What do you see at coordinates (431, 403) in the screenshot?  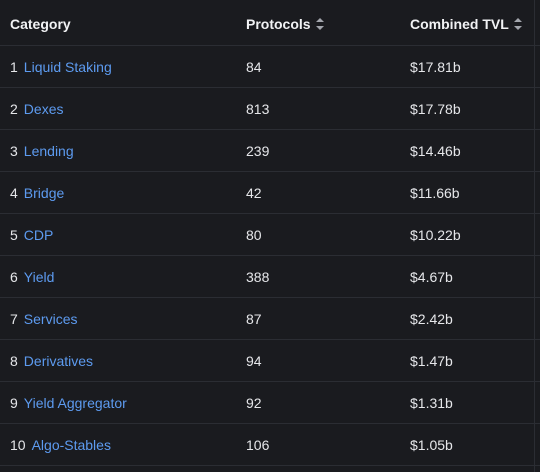 I see `combined-tvl-value: $1.31b` at bounding box center [431, 403].